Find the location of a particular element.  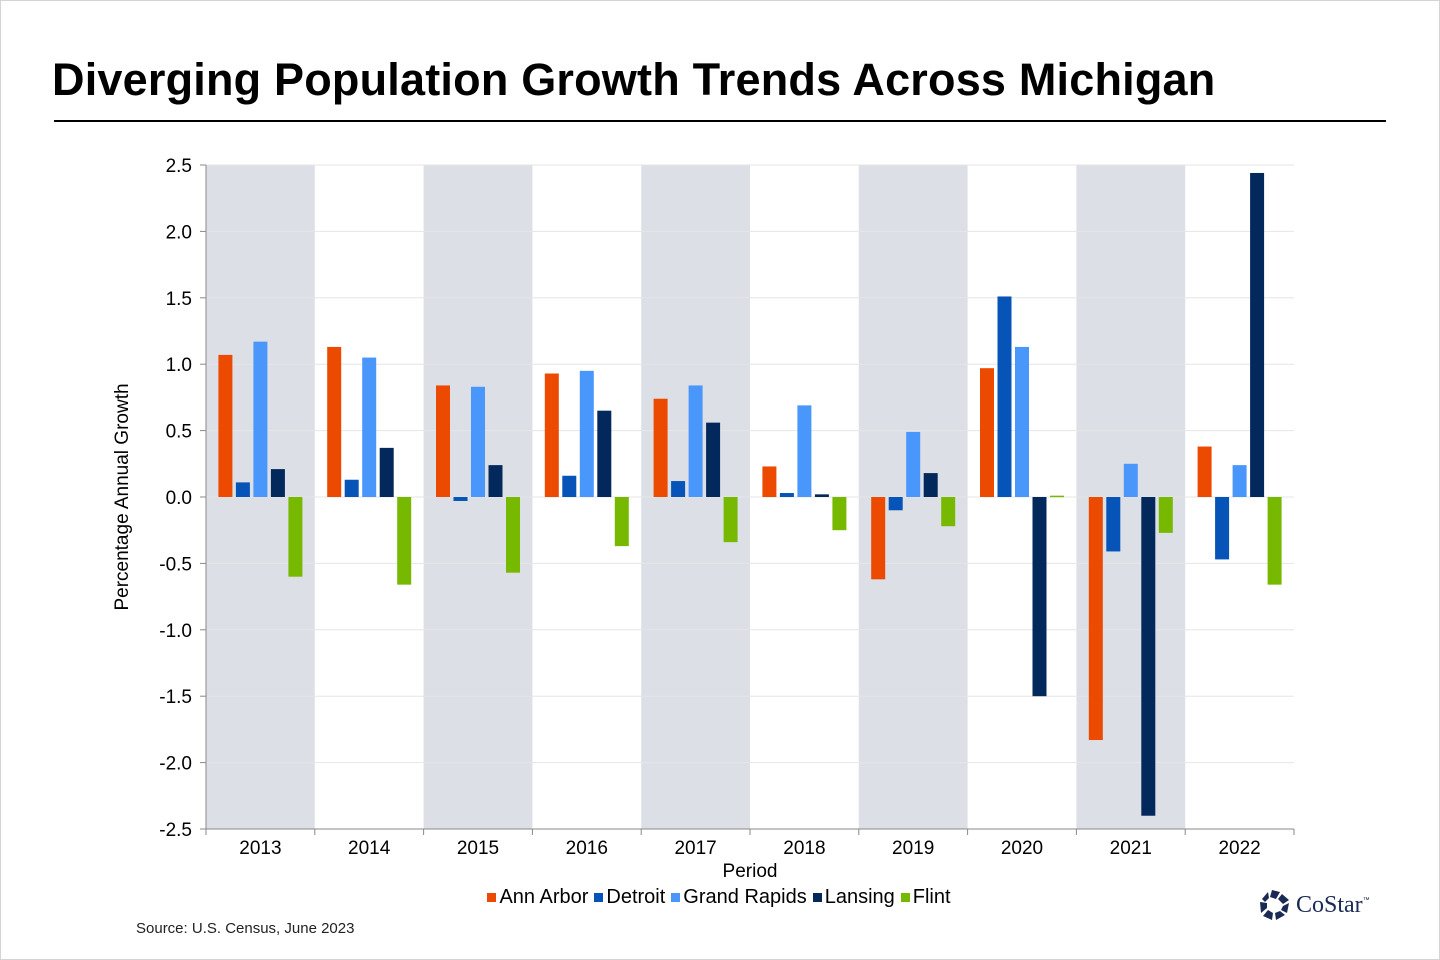

y-tick-label: 1.5 is located at coordinates (179, 299).